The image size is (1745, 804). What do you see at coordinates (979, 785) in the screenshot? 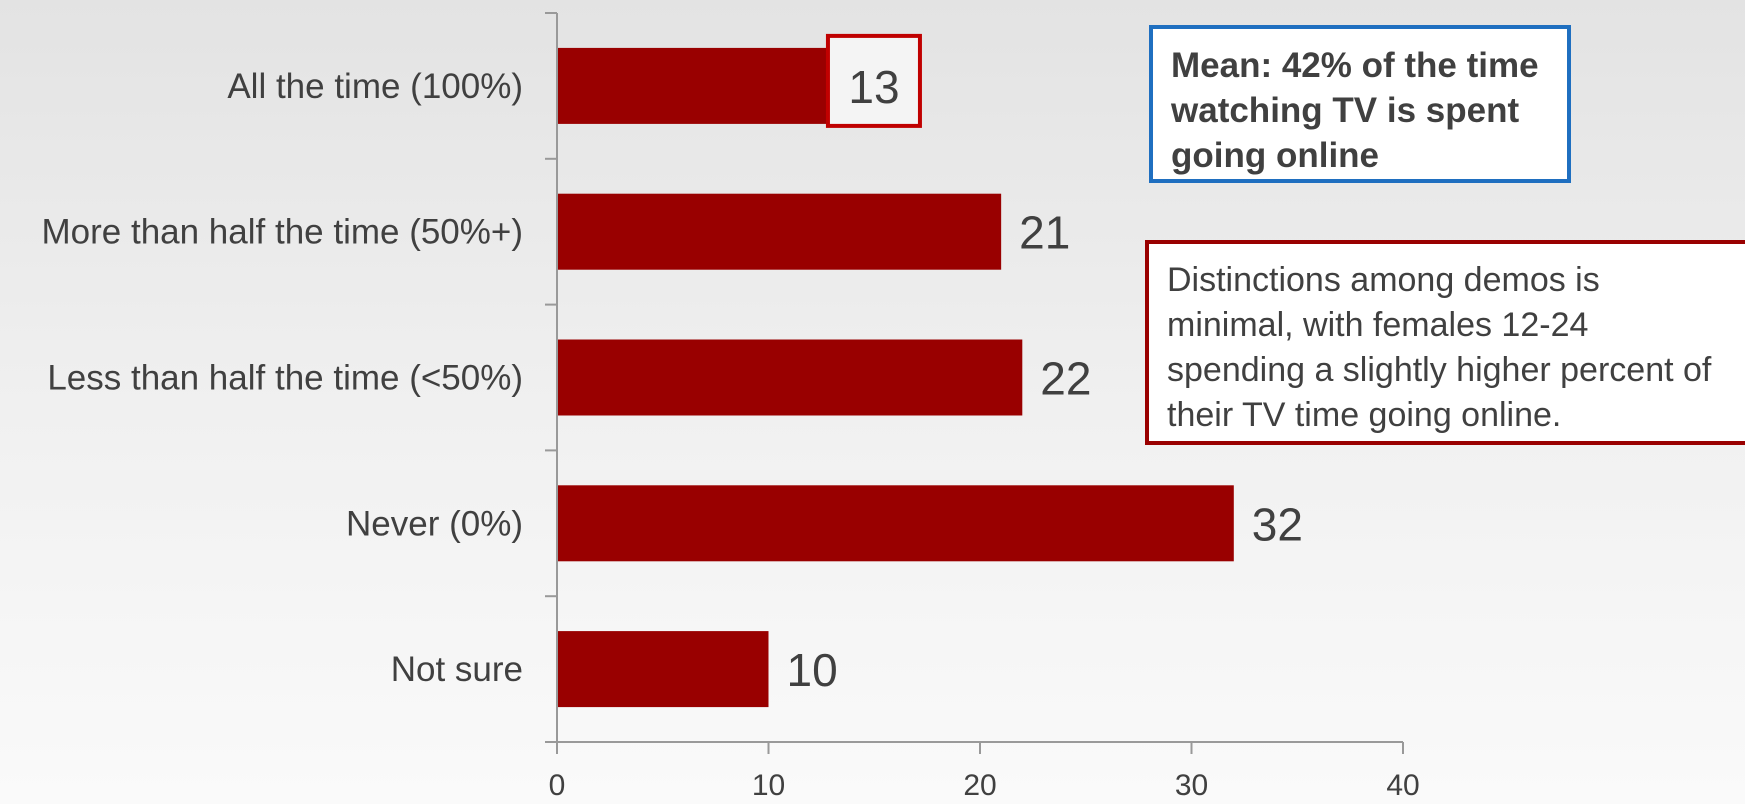
I see `x-tick-label-2: 20` at bounding box center [979, 785].